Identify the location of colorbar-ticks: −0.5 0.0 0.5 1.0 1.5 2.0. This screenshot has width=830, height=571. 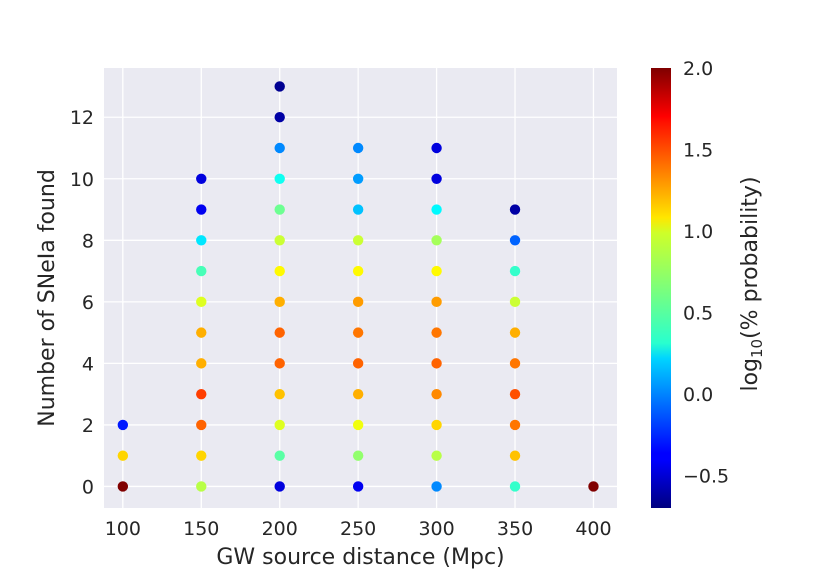
(706, 272).